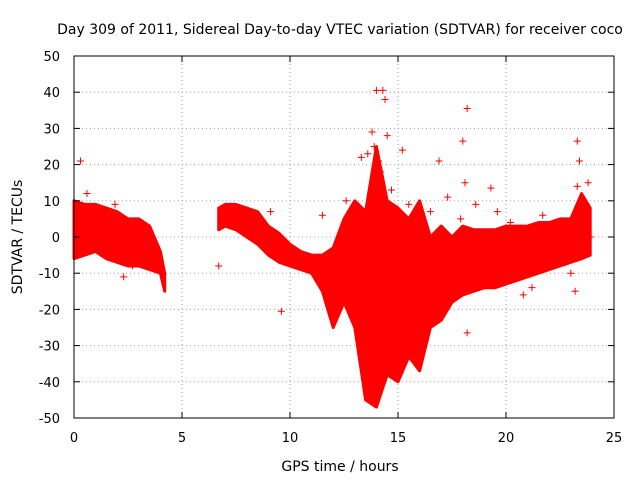 The image size is (640, 480). What do you see at coordinates (49, 347) in the screenshot?
I see `y-tick-label: -30` at bounding box center [49, 347].